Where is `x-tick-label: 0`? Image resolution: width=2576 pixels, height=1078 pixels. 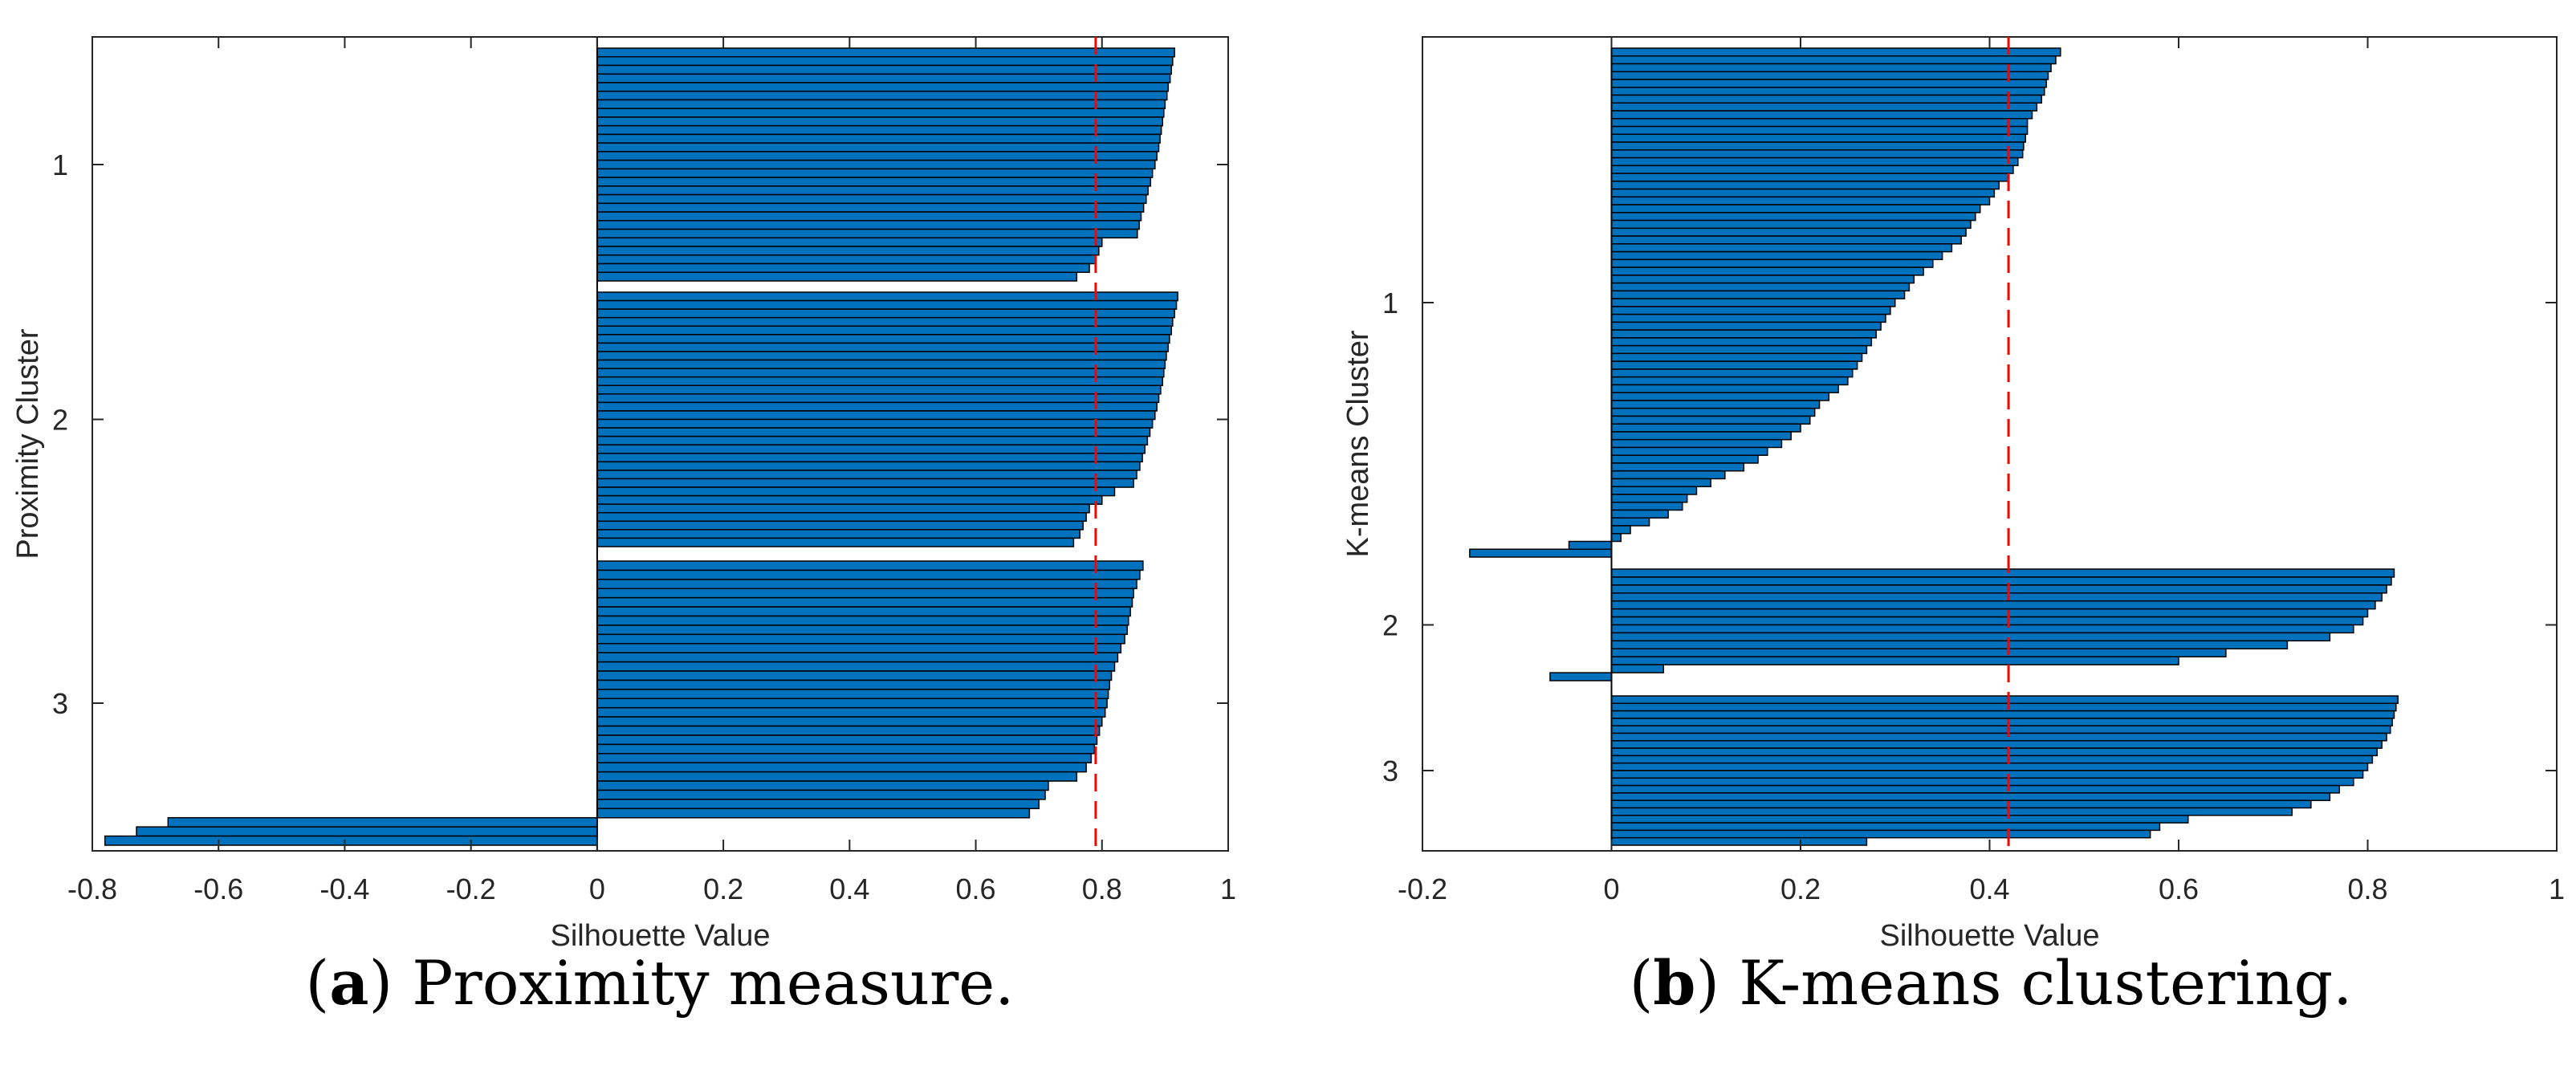 x-tick-label: 0 is located at coordinates (1611, 889).